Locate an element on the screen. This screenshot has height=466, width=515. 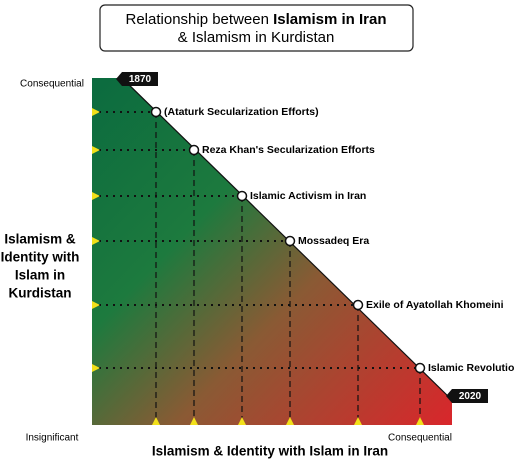
start-flag is located at coordinates (140, 79).